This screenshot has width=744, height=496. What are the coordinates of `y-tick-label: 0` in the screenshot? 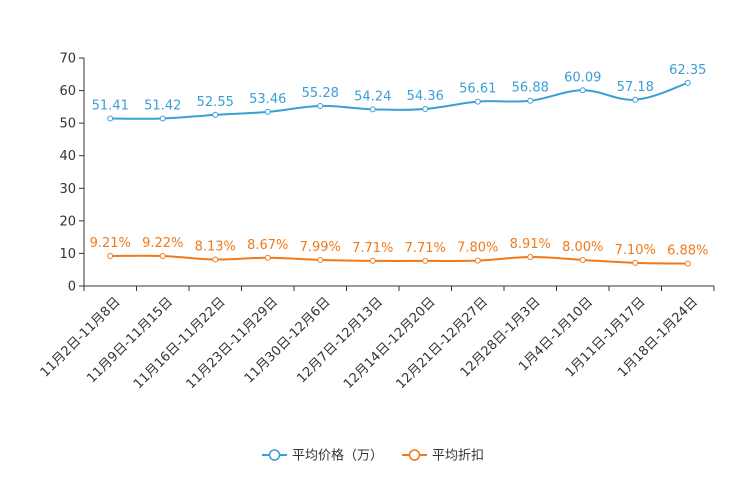 It's located at (72, 287).